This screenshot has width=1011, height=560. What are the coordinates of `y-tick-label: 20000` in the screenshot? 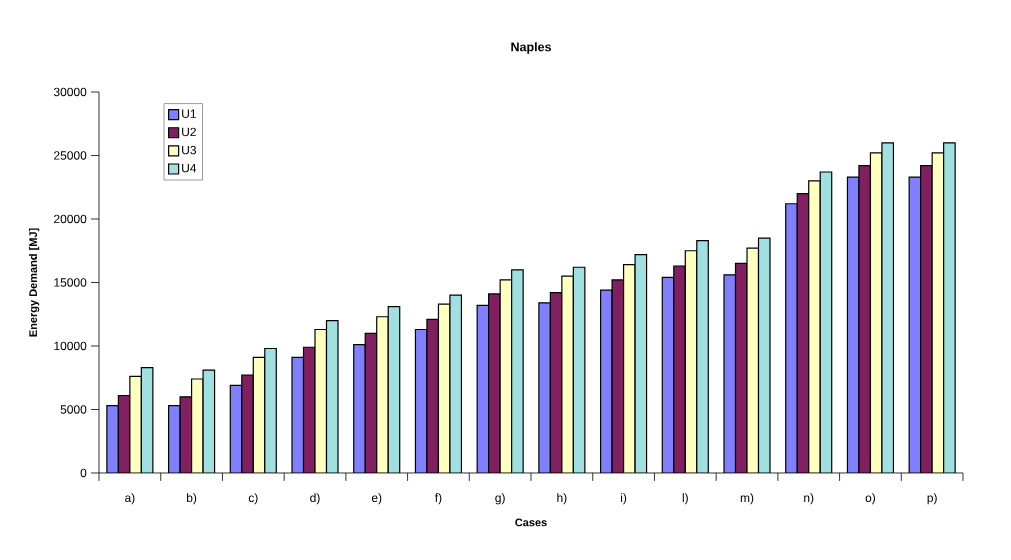 It's located at (70, 219).